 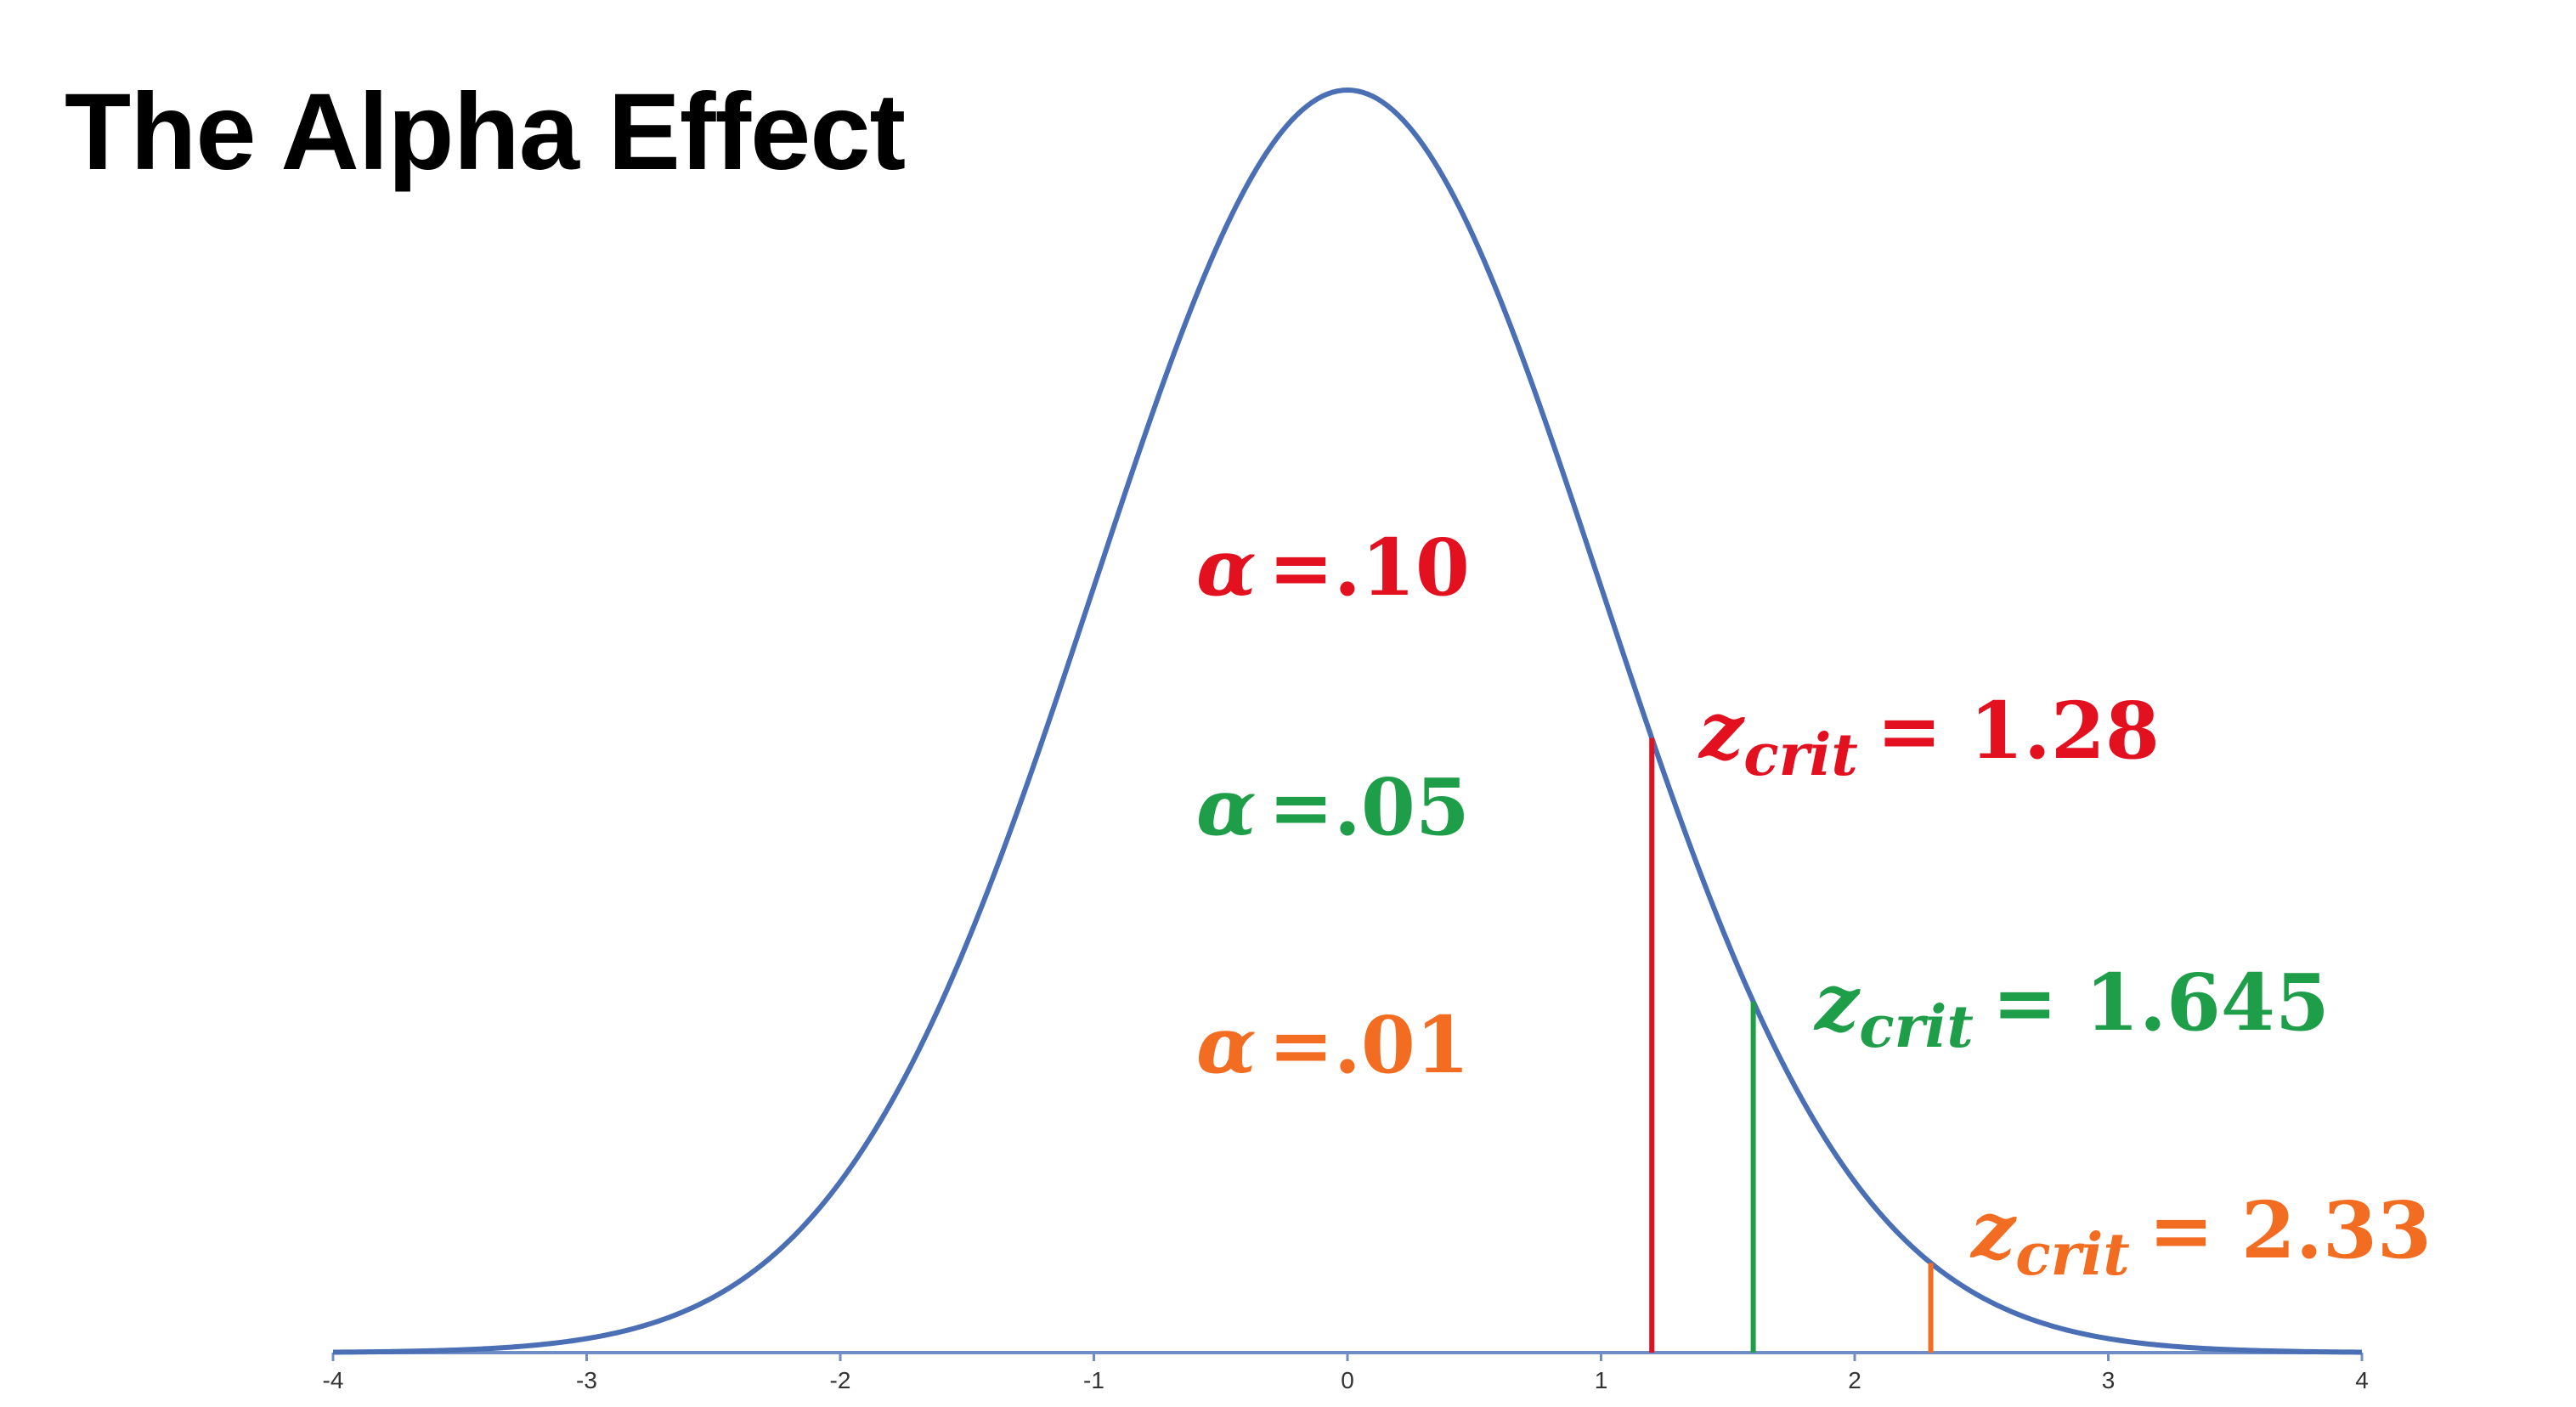 What do you see at coordinates (1369, 807) in the screenshot?
I see `alpha-value: =.05` at bounding box center [1369, 807].